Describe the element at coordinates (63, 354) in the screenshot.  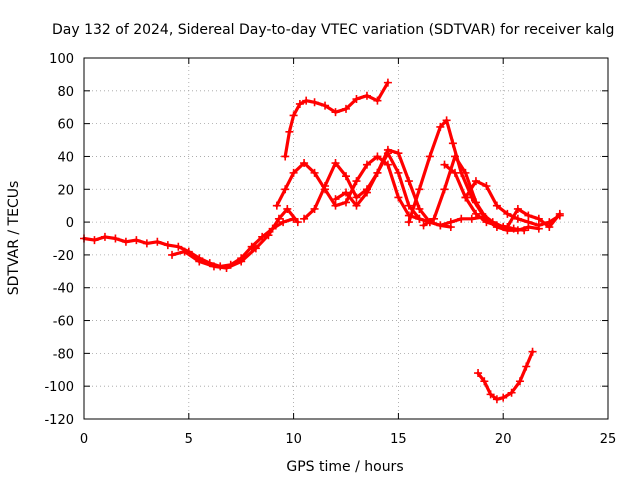
I see `y-tick-label: -80` at that location.